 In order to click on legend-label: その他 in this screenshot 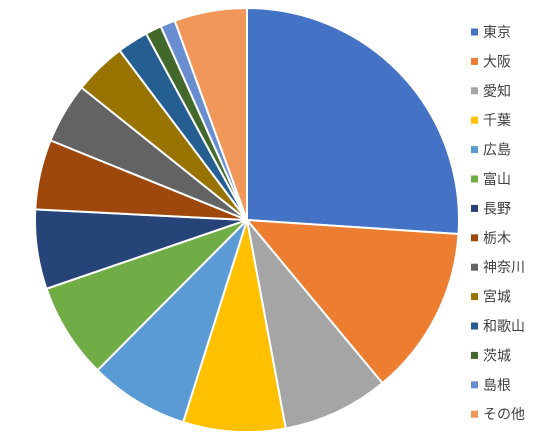, I will do `click(504, 415)`.